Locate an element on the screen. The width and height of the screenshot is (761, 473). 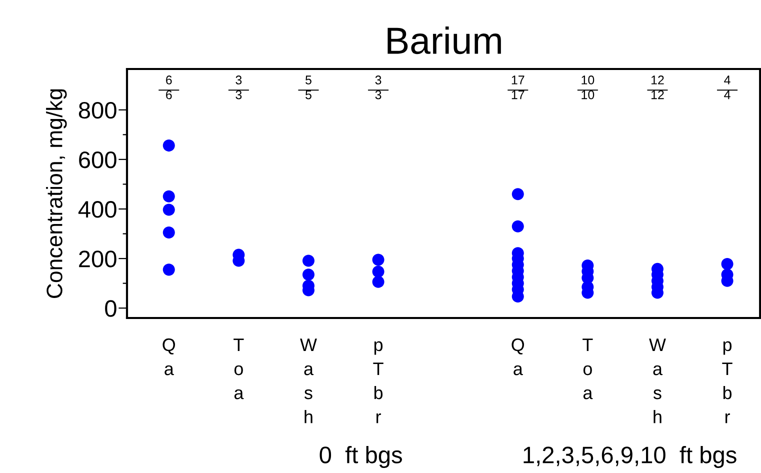
y-axis-title: Concentration, mg/kg is located at coordinates (56, 193).